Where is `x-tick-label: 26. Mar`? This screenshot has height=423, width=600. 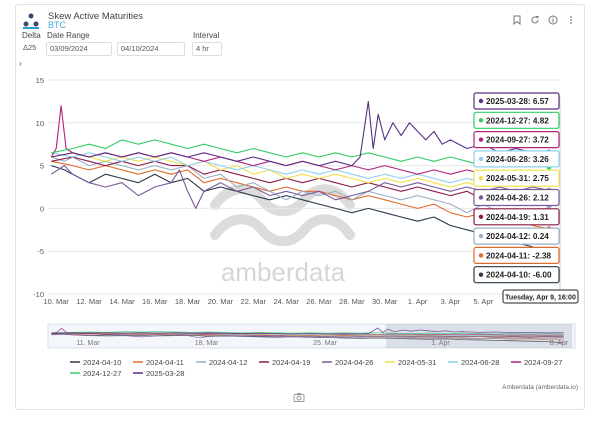 x-tick-label: 26. Mar is located at coordinates (319, 301).